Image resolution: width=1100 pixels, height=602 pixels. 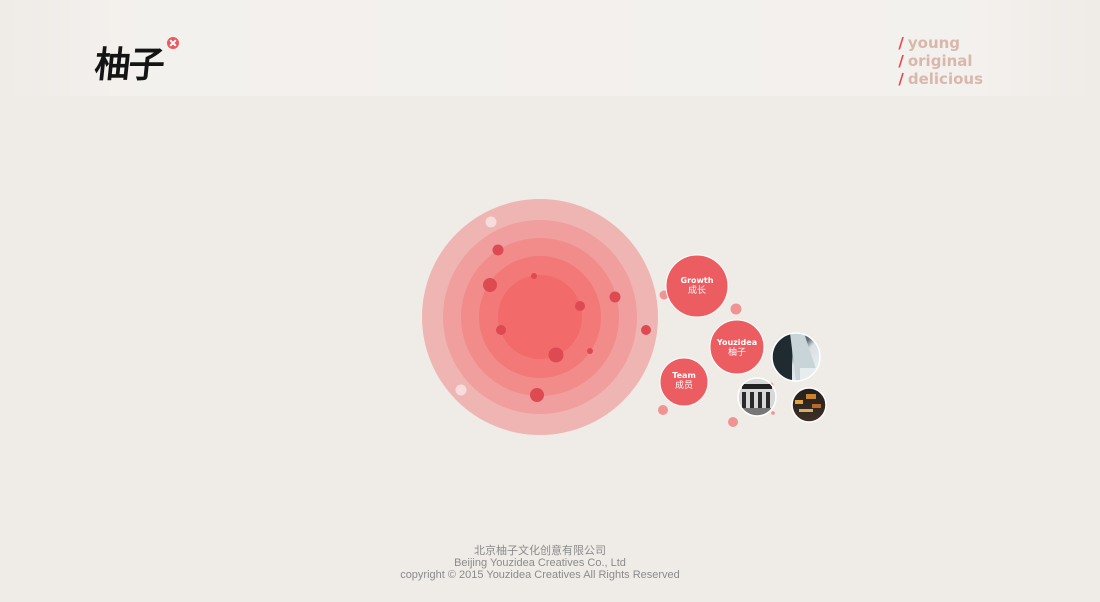 What do you see at coordinates (934, 43) in the screenshot?
I see `tagline-word-young: young` at bounding box center [934, 43].